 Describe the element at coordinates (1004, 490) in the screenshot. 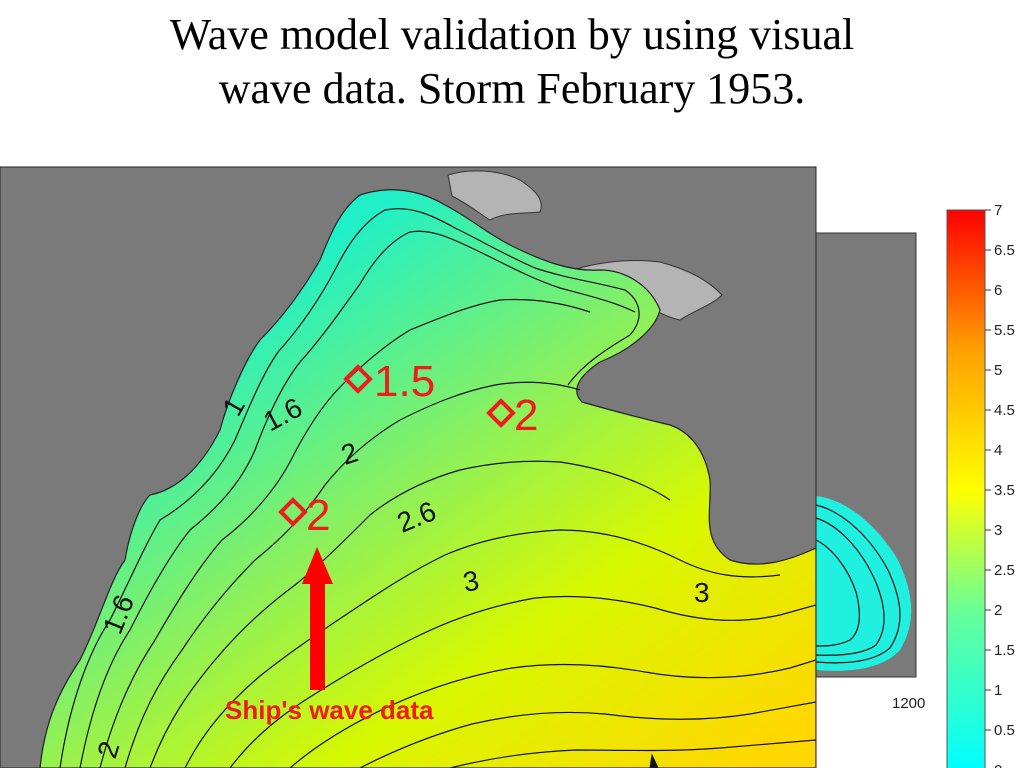

I see `colorbar-tick-label: 3.5` at that location.